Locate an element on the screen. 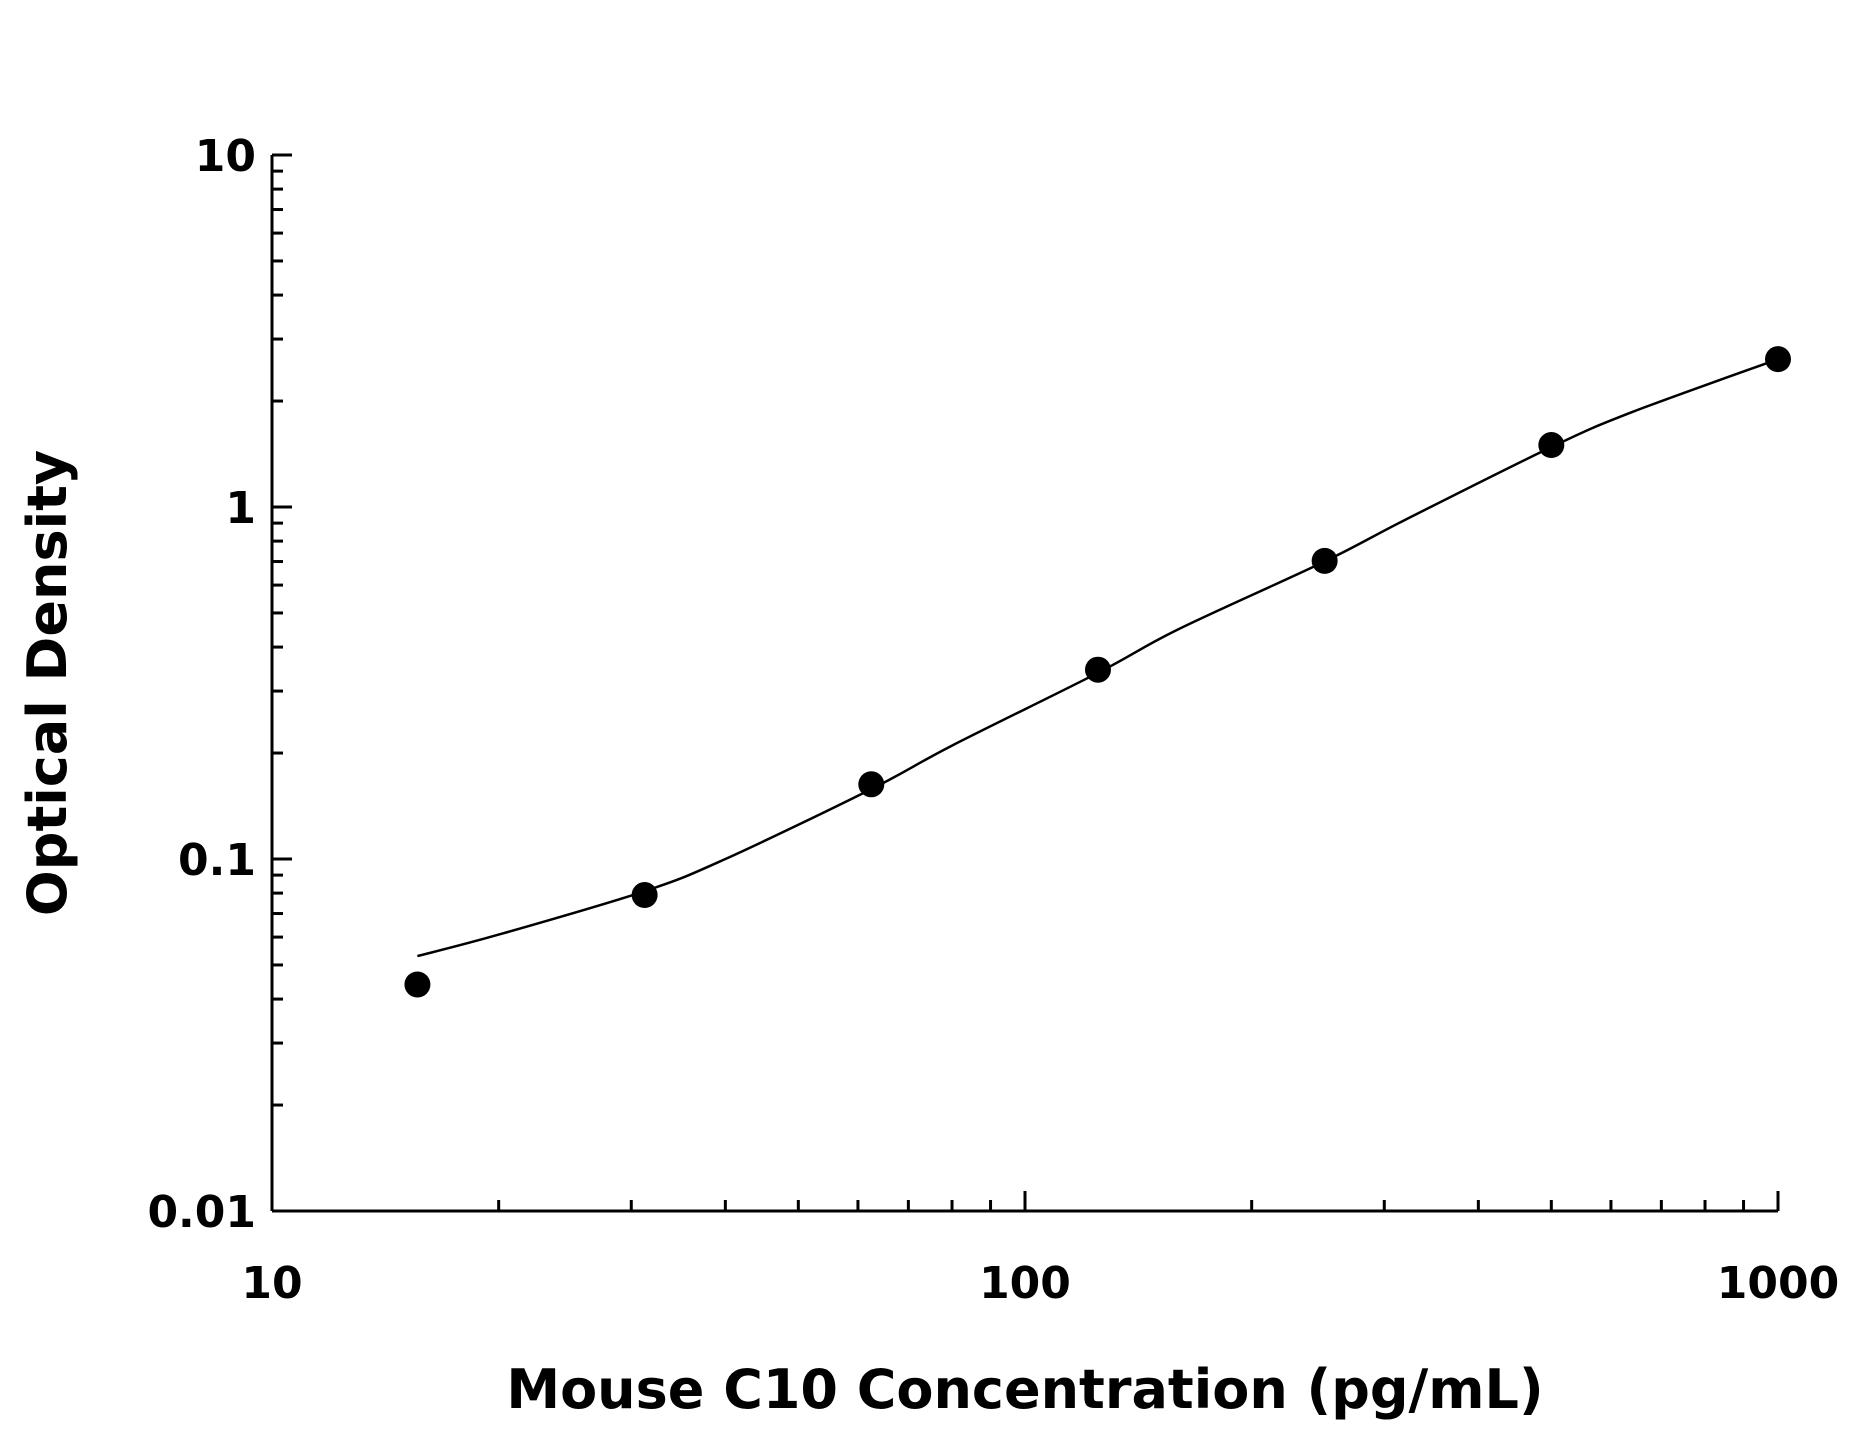 Image resolution: width=1851 pixels, height=1433 pixels. x-axis-tick-labels: 10 100 1000 is located at coordinates (1040, 1283).